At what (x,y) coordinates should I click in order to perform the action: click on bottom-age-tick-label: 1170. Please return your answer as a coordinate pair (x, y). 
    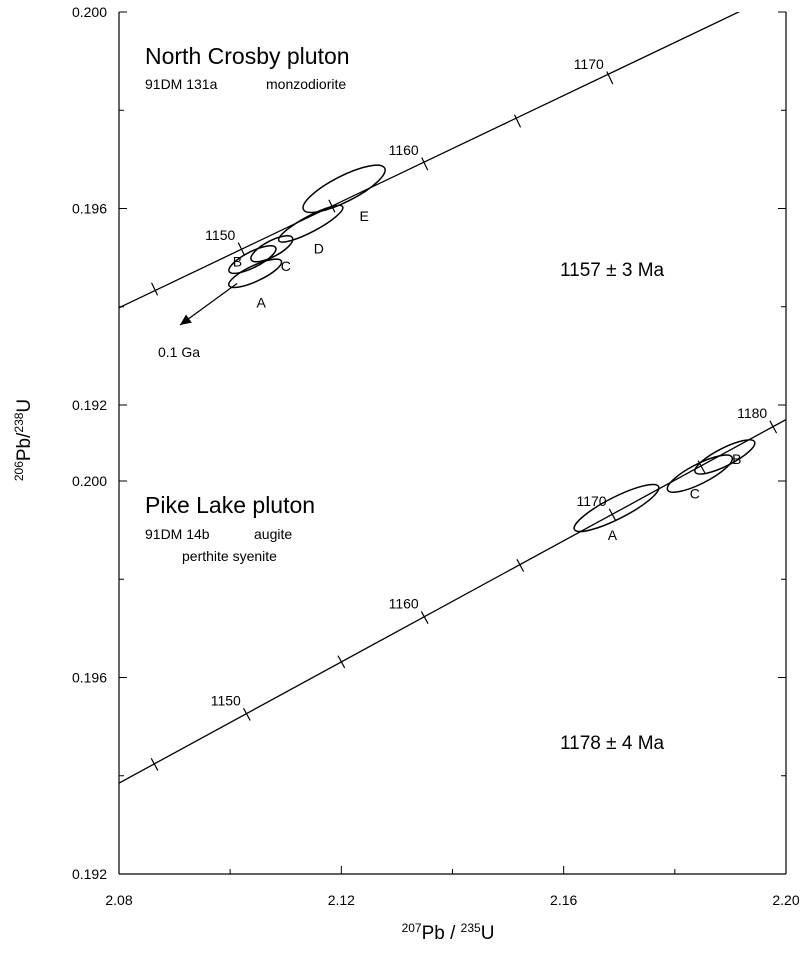
    Looking at the image, I should click on (591, 501).